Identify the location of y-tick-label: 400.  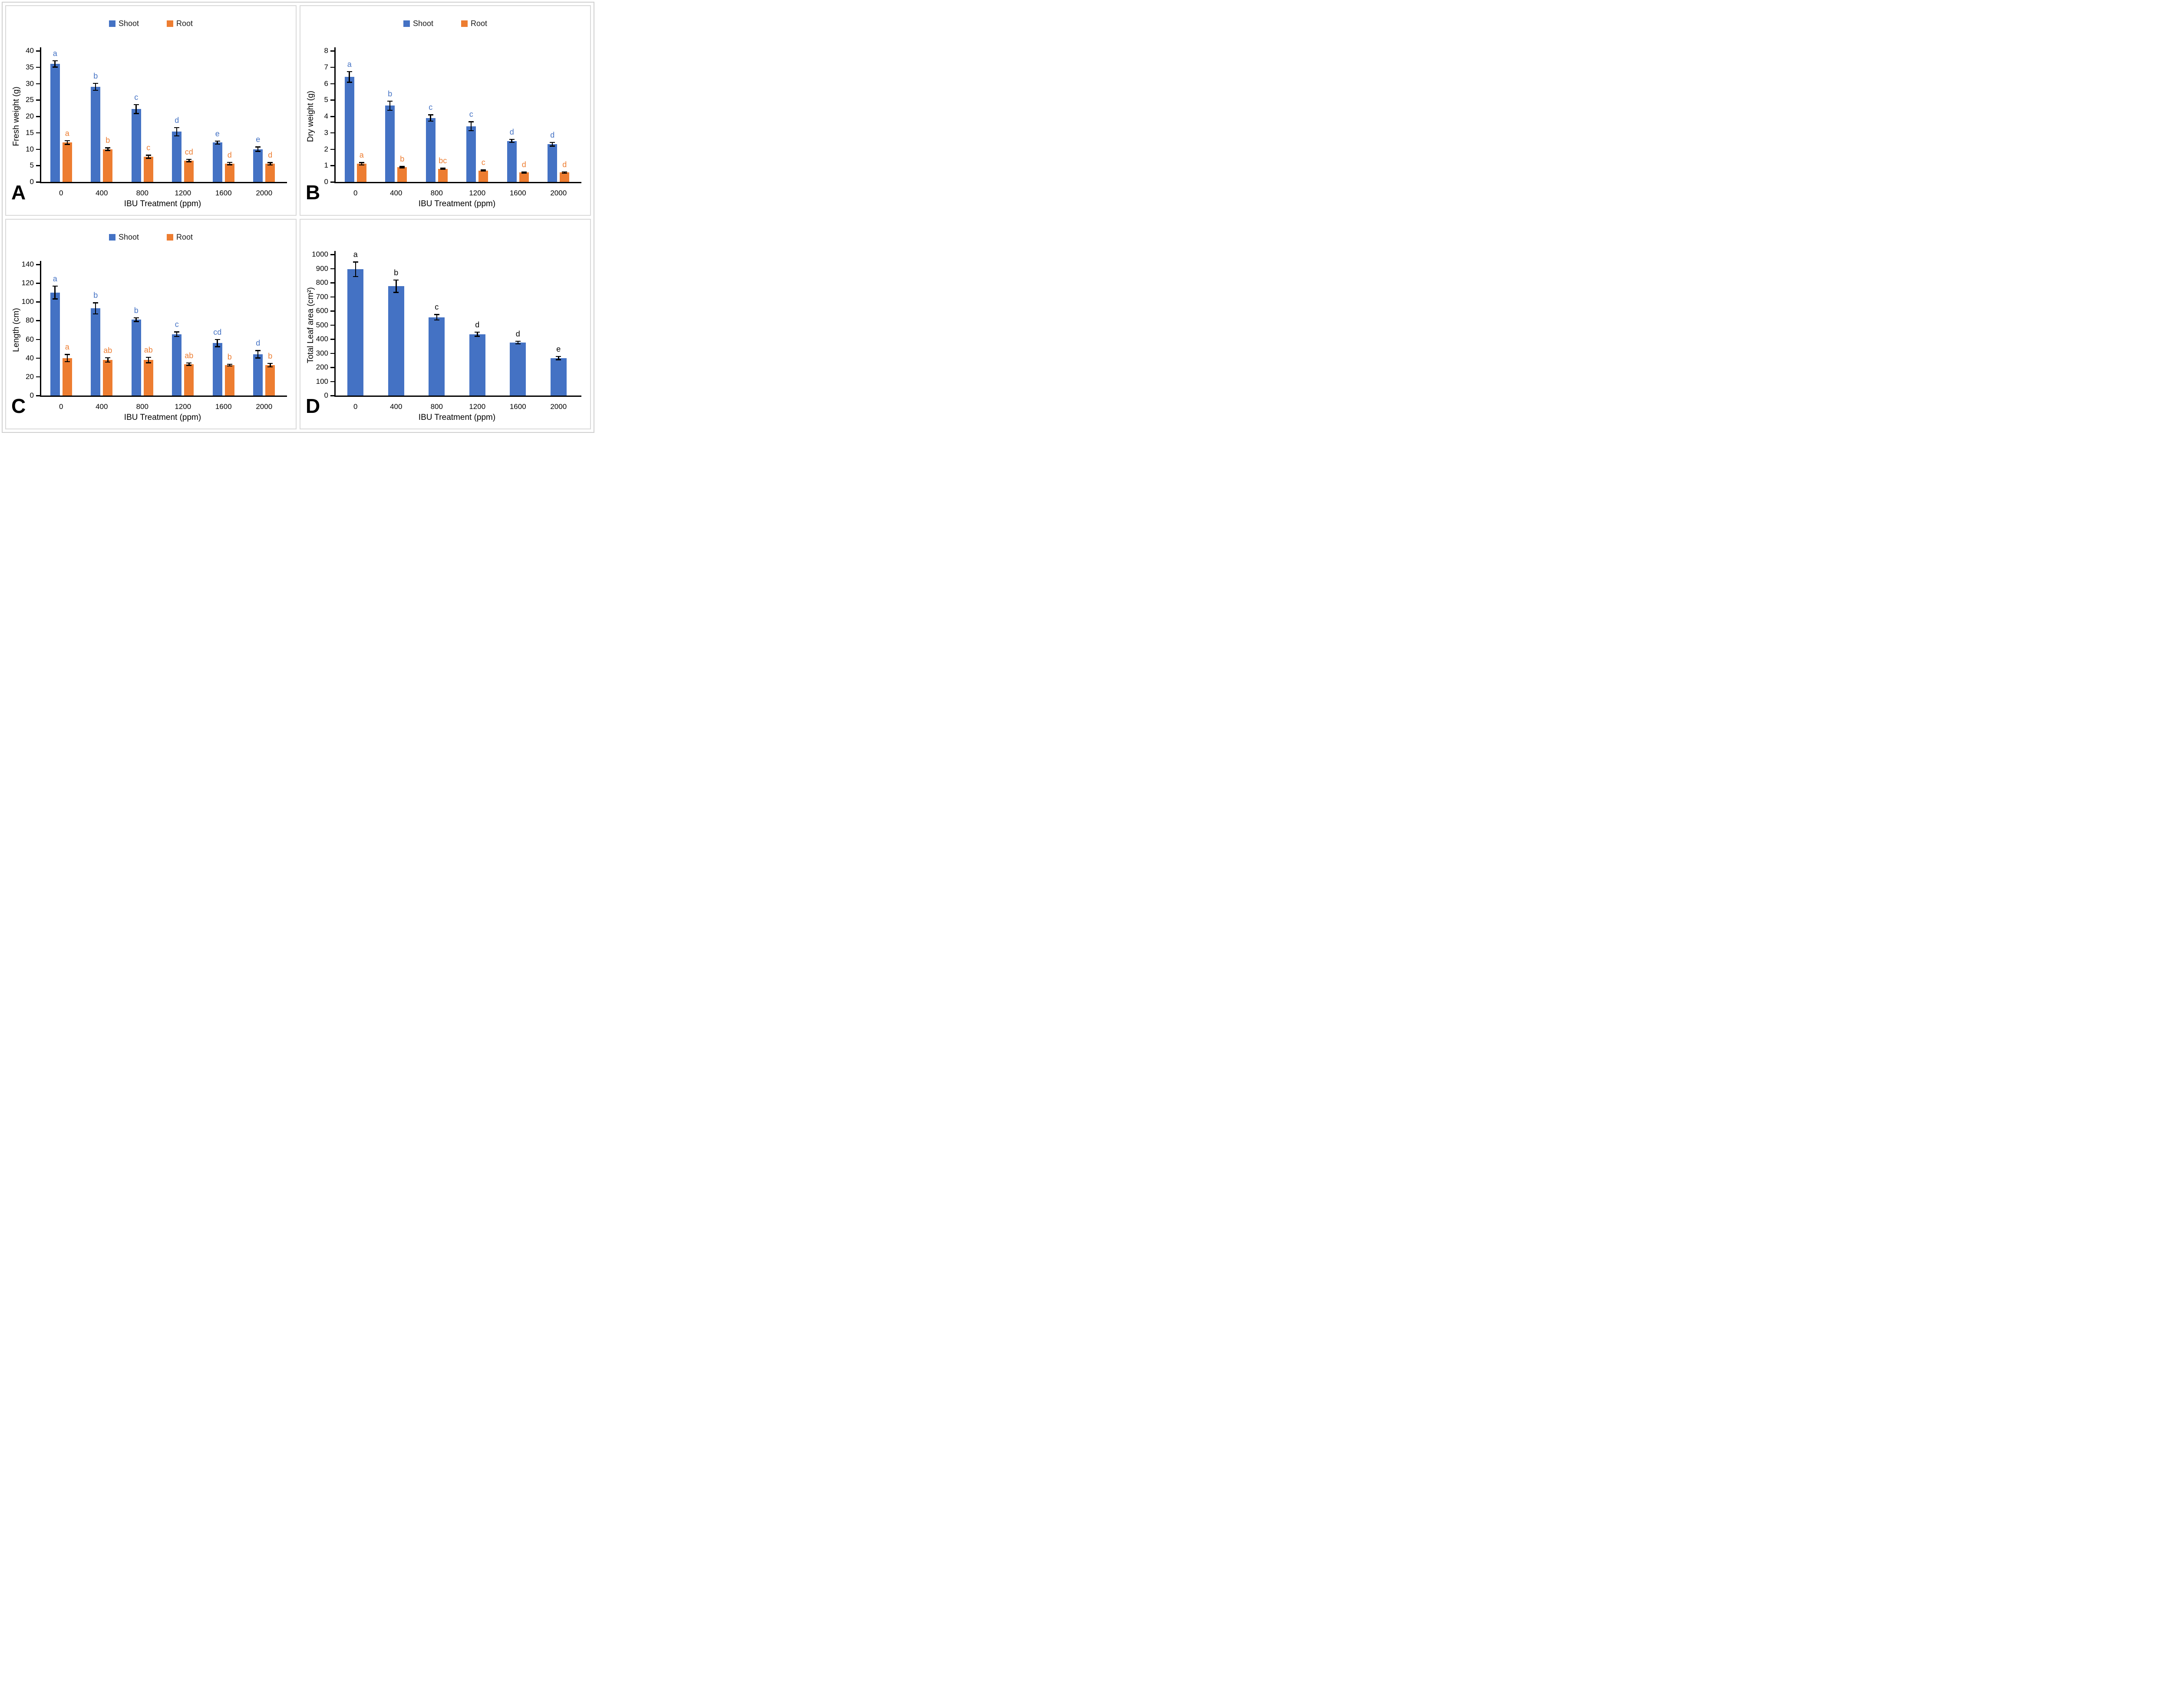
(322, 339).